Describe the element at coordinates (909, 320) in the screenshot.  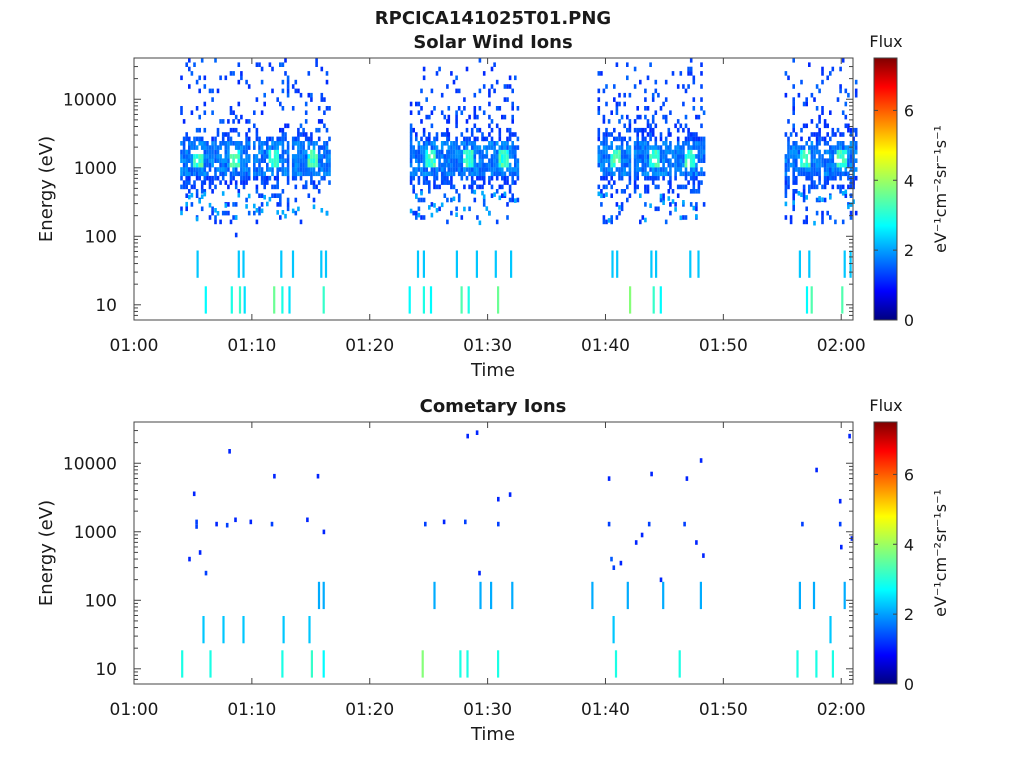
I see `colorbar-tick-label: 0` at that location.